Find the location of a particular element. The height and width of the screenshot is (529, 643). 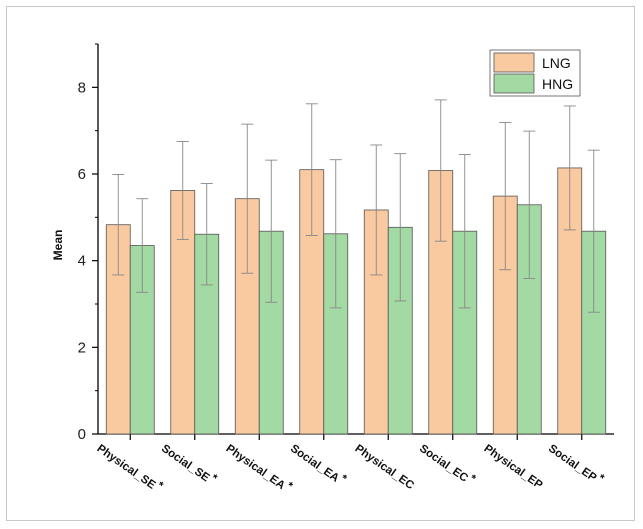

y-tick-label: 2 is located at coordinates (82, 347).